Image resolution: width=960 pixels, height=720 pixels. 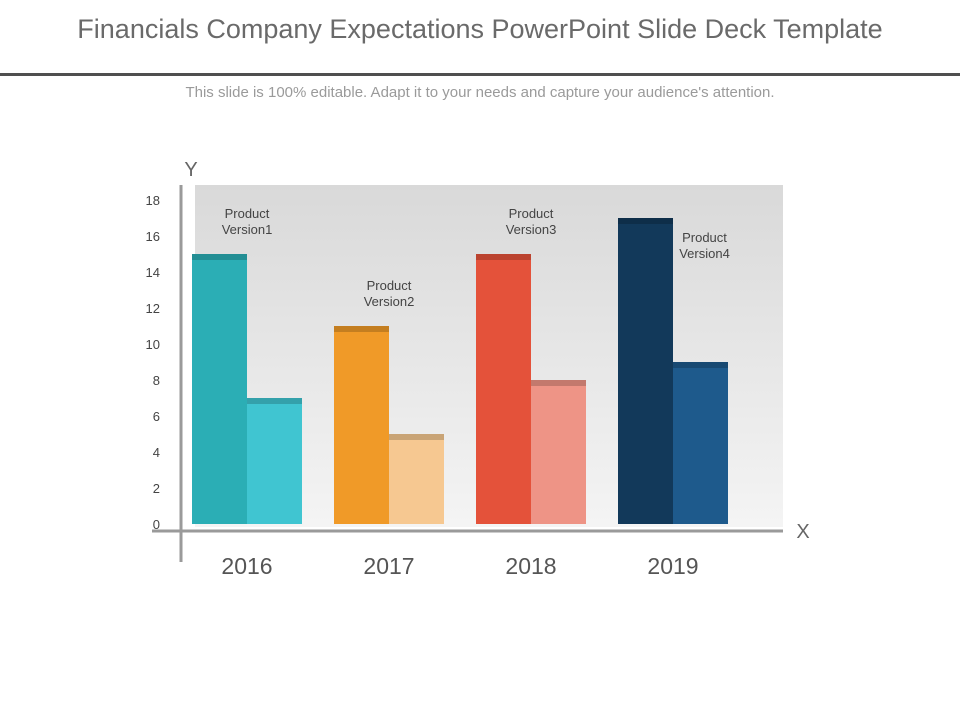 What do you see at coordinates (156, 488) in the screenshot?
I see `y-tick-label: 2` at bounding box center [156, 488].